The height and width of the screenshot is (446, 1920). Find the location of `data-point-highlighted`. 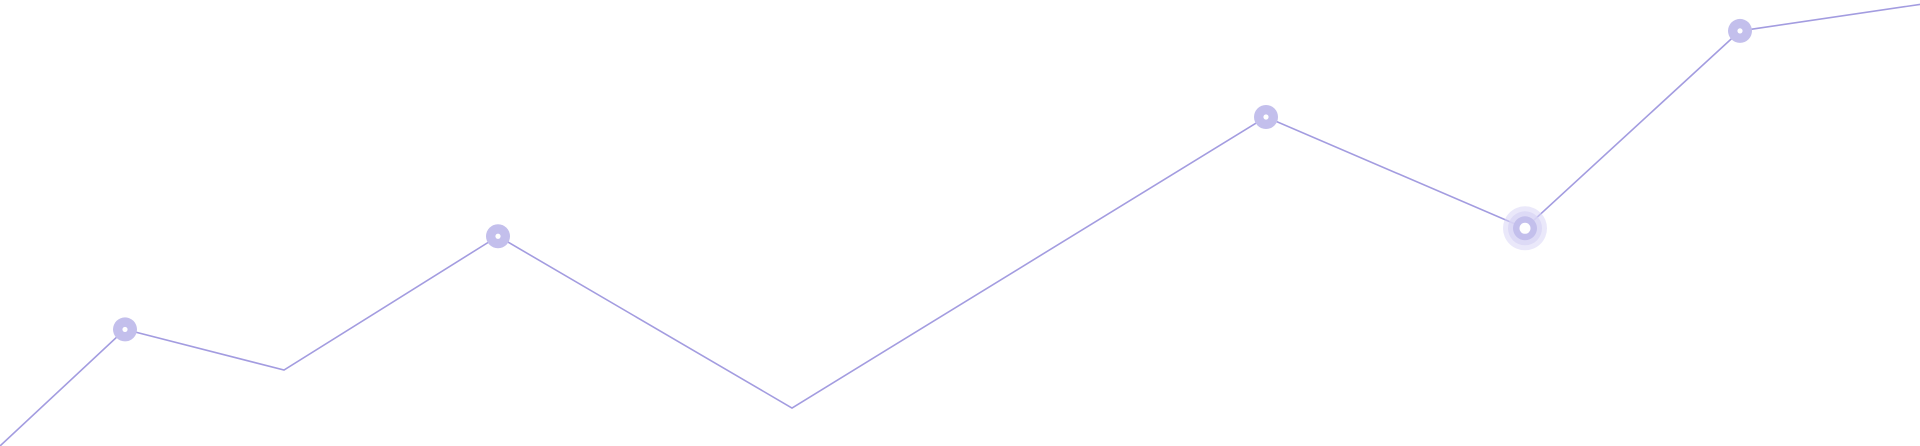

data-point-highlighted is located at coordinates (1525, 228).